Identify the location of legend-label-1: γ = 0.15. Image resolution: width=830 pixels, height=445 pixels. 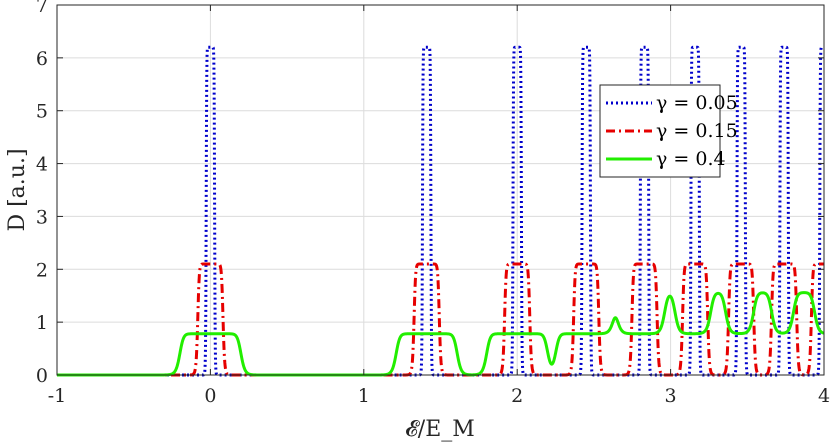
(697, 131).